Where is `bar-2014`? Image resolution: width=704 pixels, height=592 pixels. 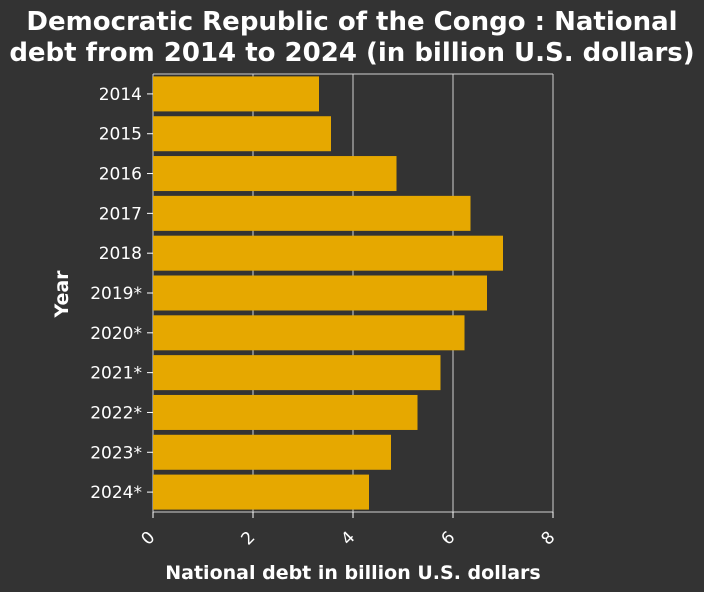
bar-2014 is located at coordinates (236, 94).